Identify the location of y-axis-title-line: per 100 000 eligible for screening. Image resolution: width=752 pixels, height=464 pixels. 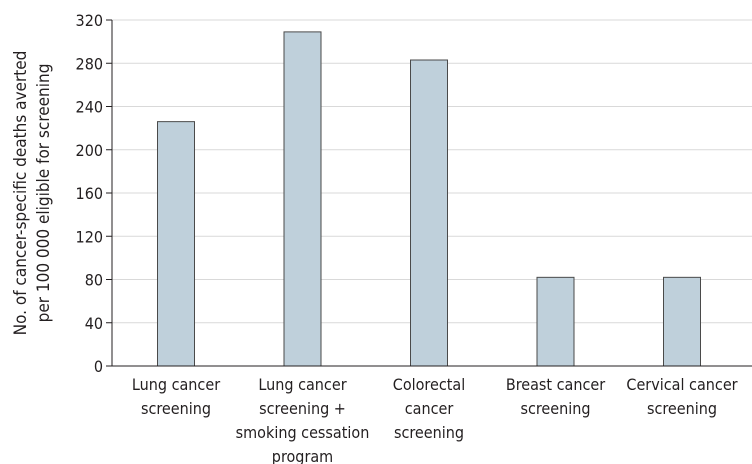
(44, 193).